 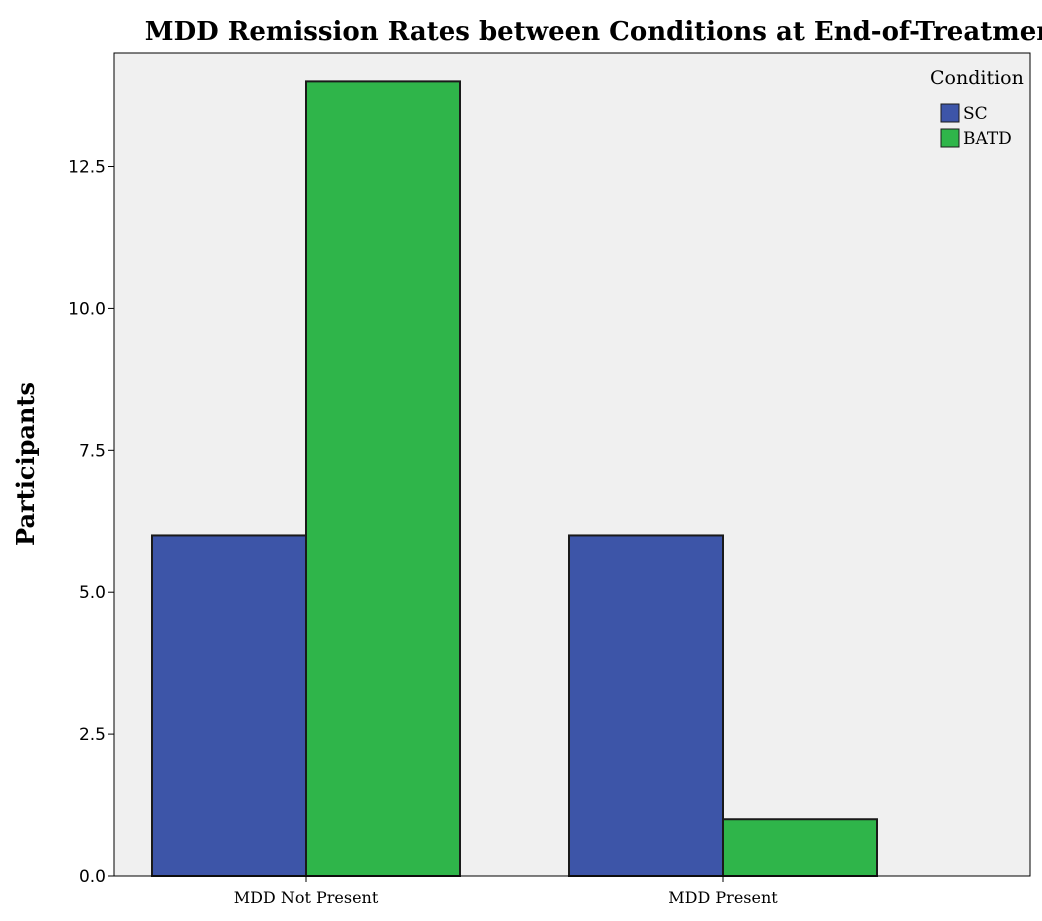 What do you see at coordinates (87, 168) in the screenshot?
I see `y-tick-label: 12.5` at bounding box center [87, 168].